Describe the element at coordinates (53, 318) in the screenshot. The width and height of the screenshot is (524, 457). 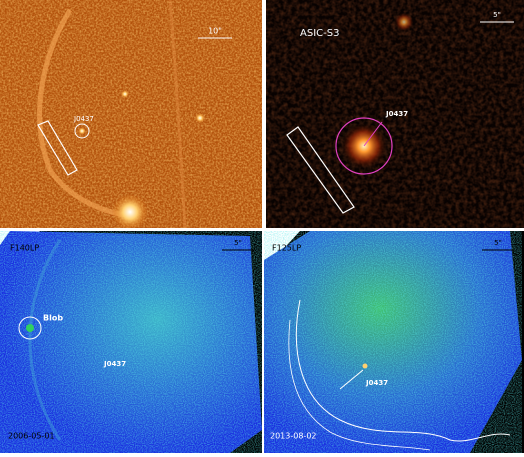
I see `blob-label: Blob` at that location.